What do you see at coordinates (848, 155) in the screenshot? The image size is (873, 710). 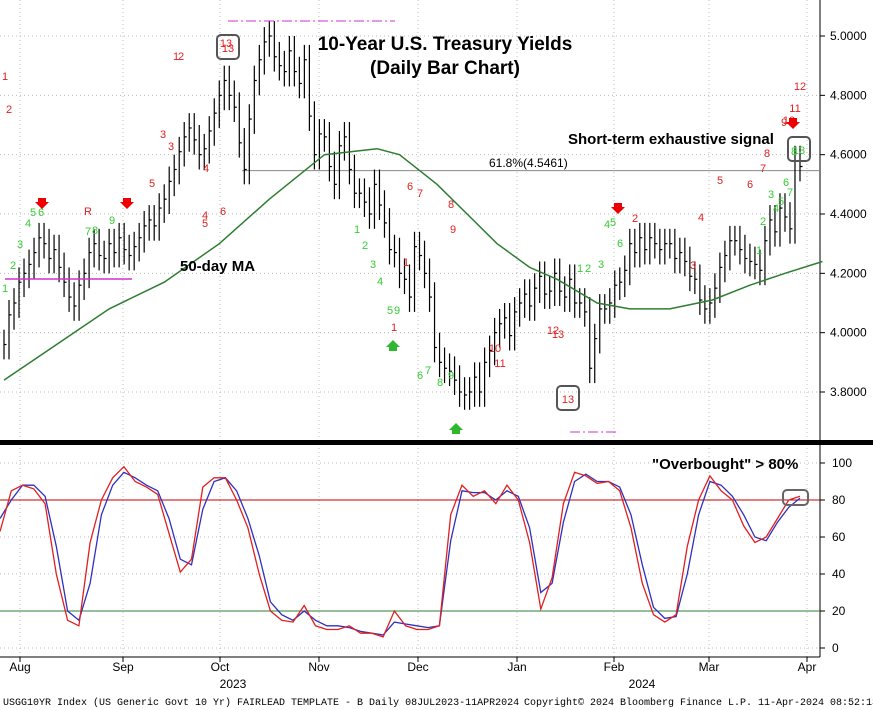 I see `price-tick-label: 4.6000` at bounding box center [848, 155].